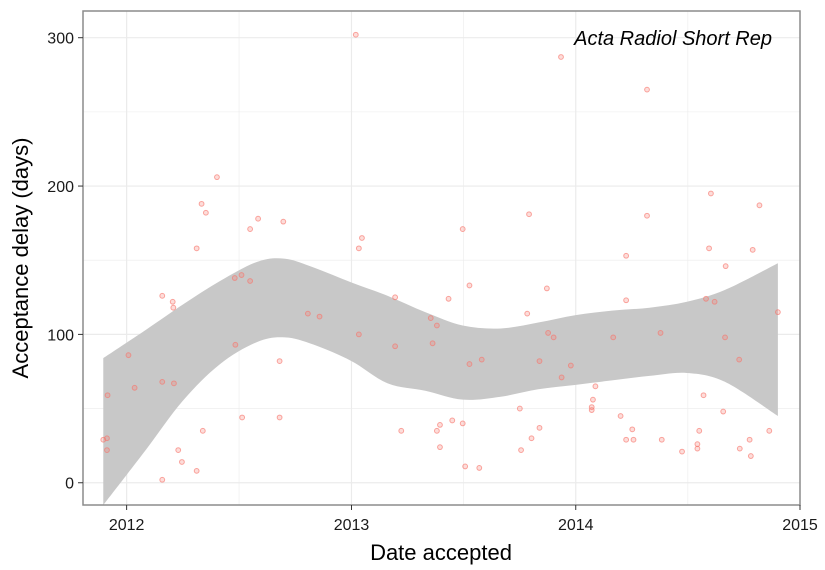 The width and height of the screenshot is (825, 570). I want to click on x-tick-label: 2012, so click(127, 525).